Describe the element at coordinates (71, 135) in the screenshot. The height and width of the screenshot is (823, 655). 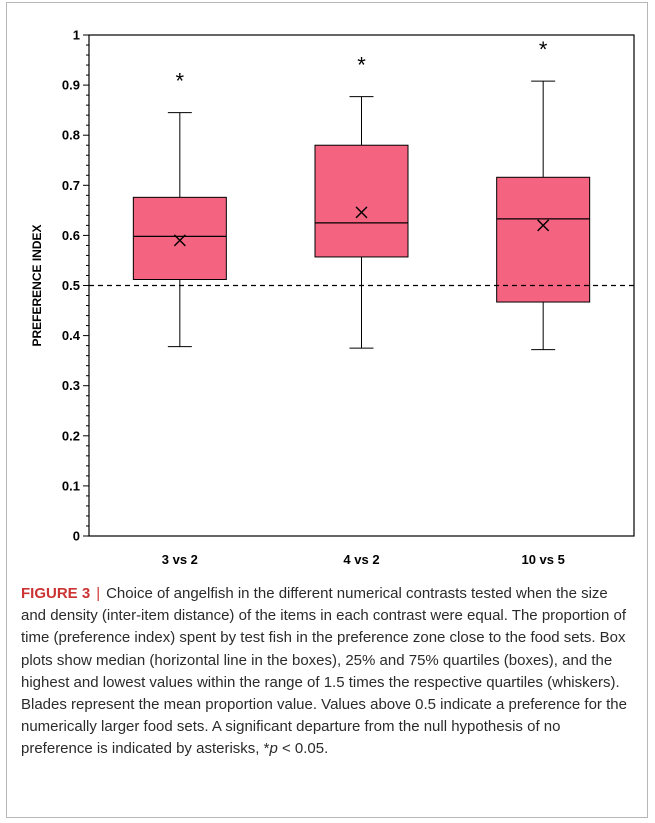
I see `y-tick-label: 0.8` at that location.